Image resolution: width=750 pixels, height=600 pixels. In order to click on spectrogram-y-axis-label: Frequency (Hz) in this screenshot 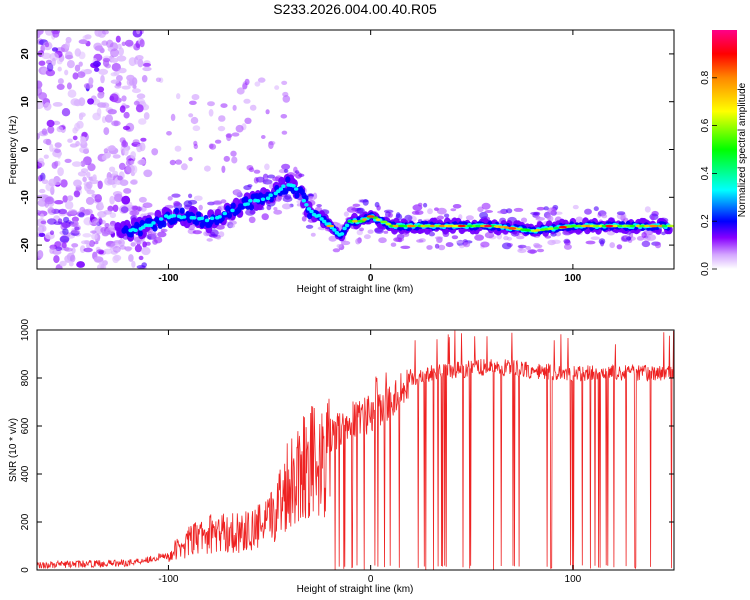, I will do `click(13, 150)`.